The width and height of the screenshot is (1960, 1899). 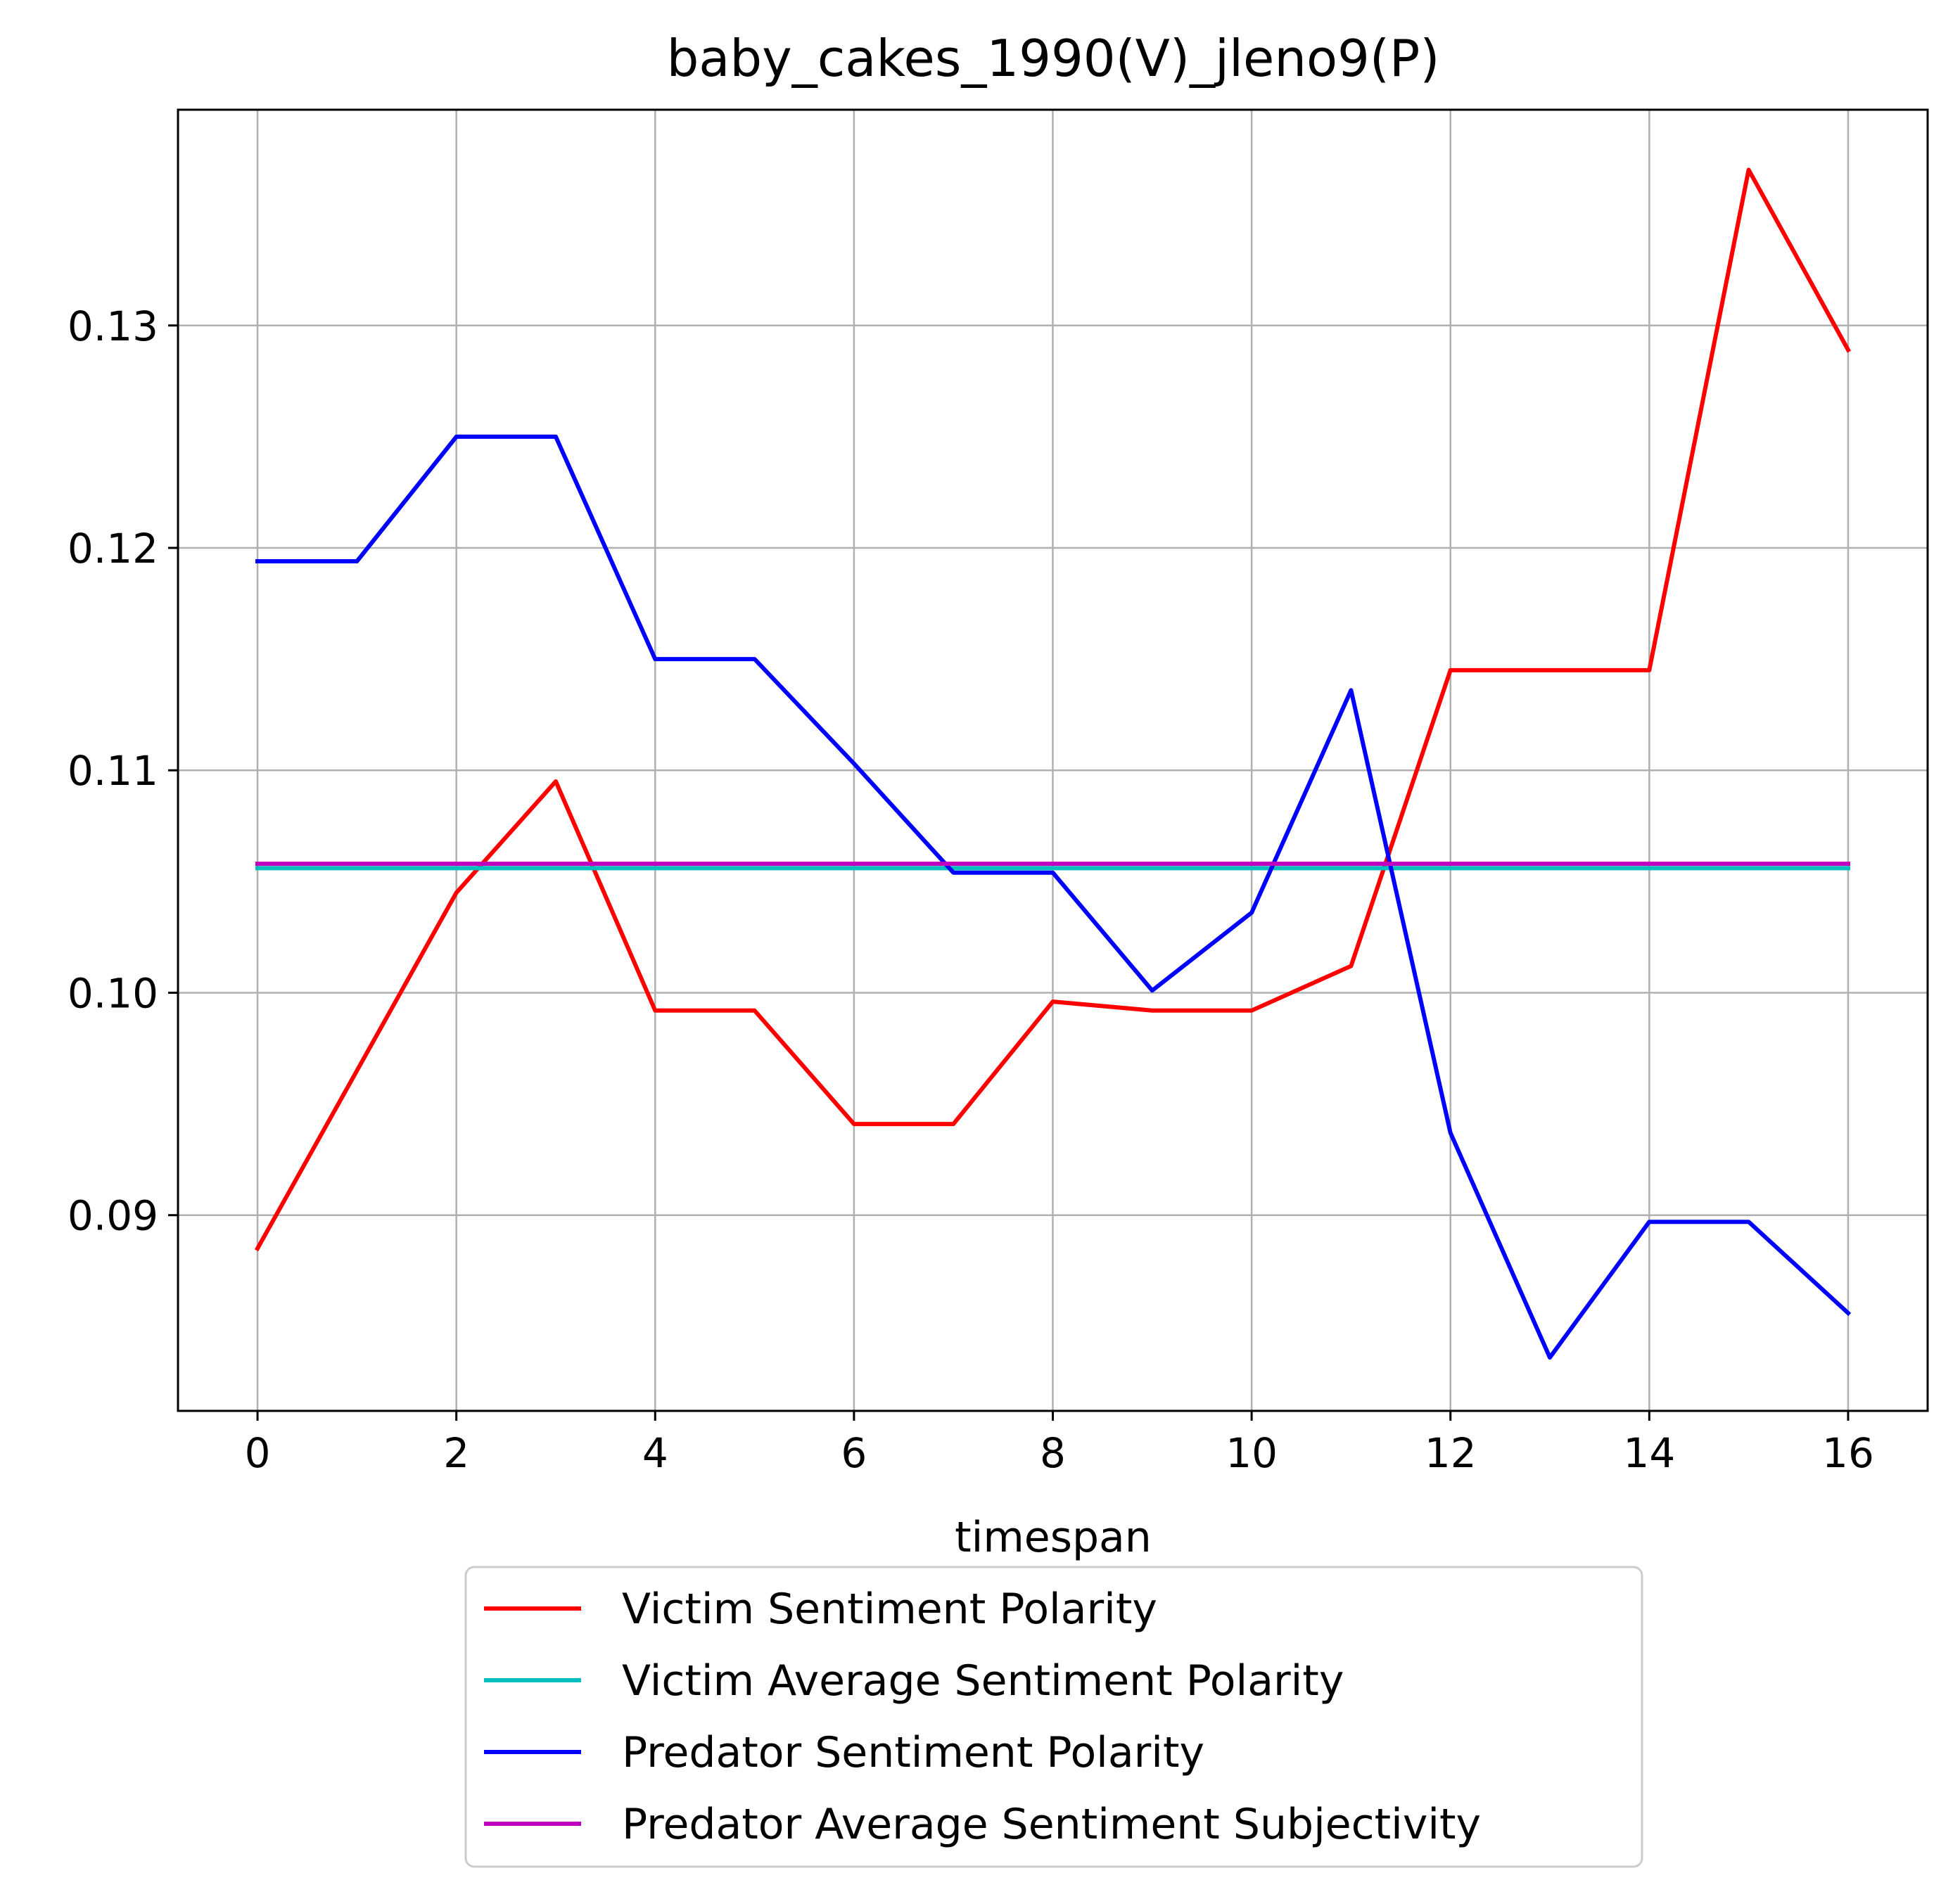 I want to click on legend-box, so click(x=1054, y=1717).